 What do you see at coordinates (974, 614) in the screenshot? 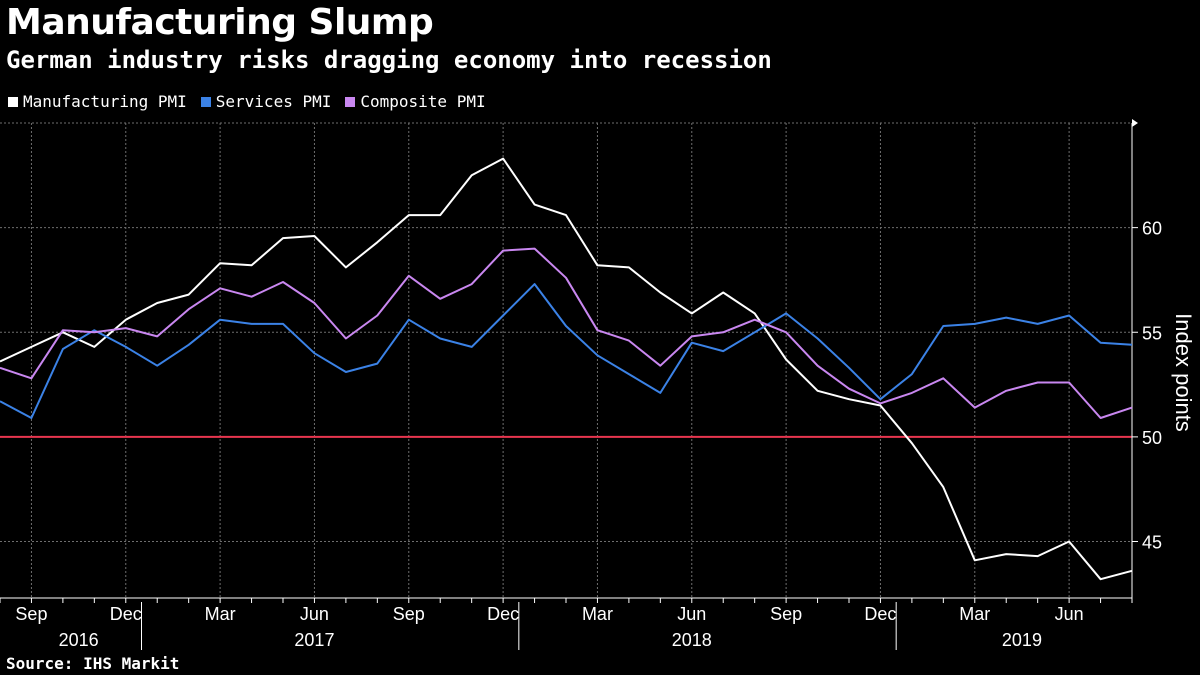
I see `x-tick-label-31: Mar` at bounding box center [974, 614].